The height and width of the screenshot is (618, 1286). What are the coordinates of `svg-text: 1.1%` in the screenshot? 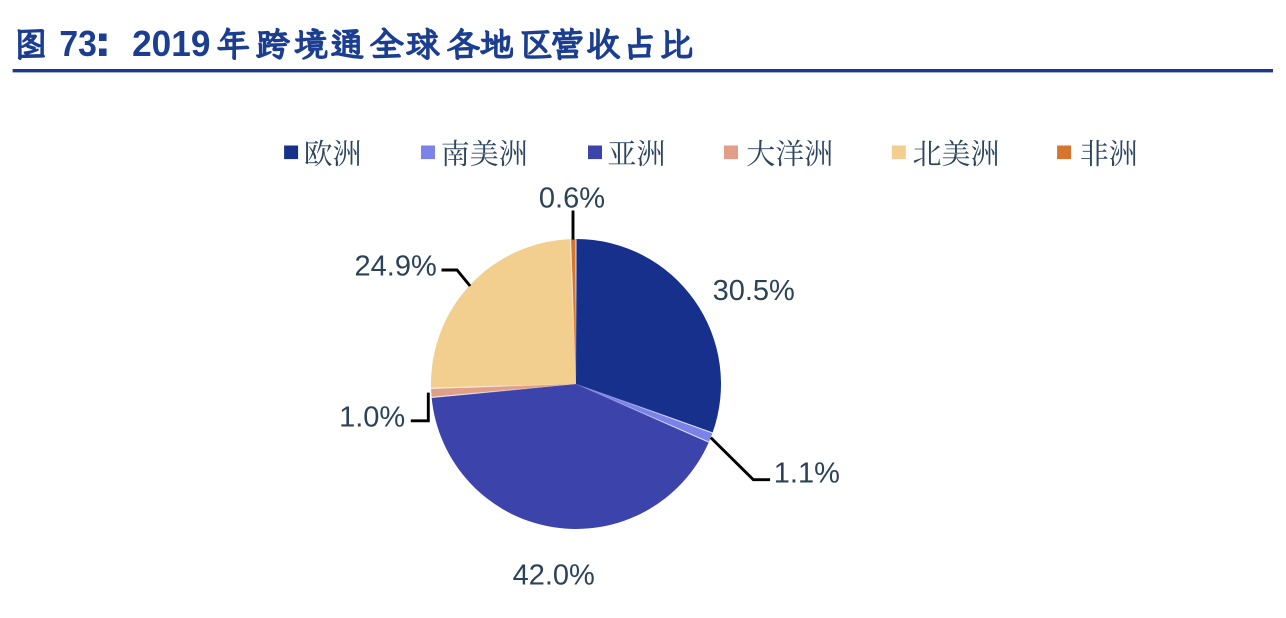 It's located at (807, 474).